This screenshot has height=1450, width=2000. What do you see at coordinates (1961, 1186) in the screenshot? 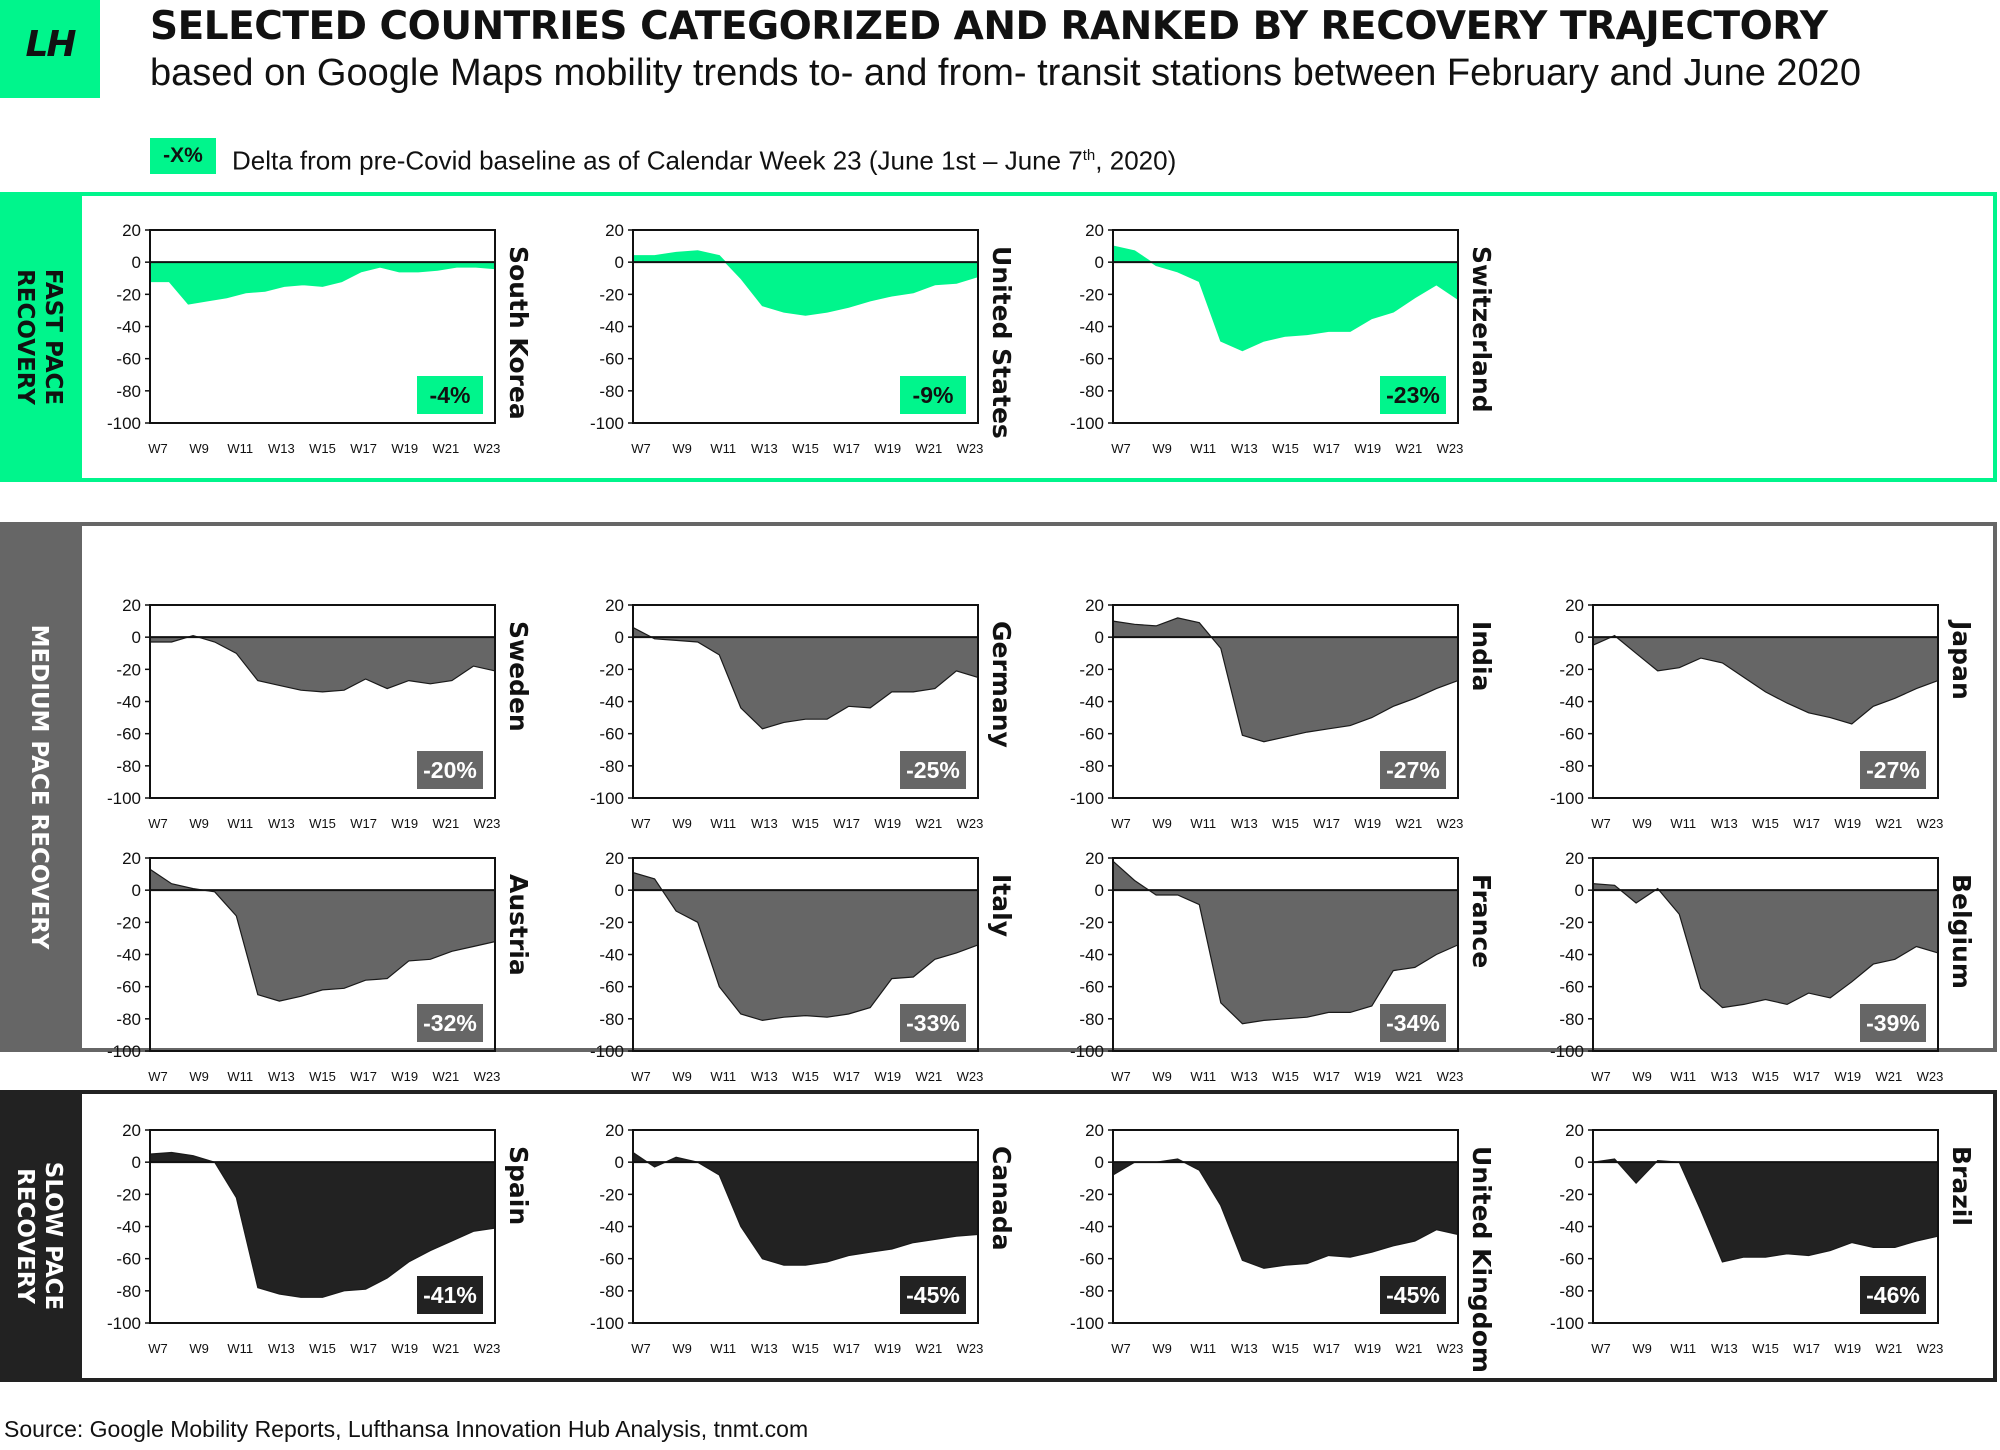
I see `country-label-brazil: Brazil` at bounding box center [1961, 1186].